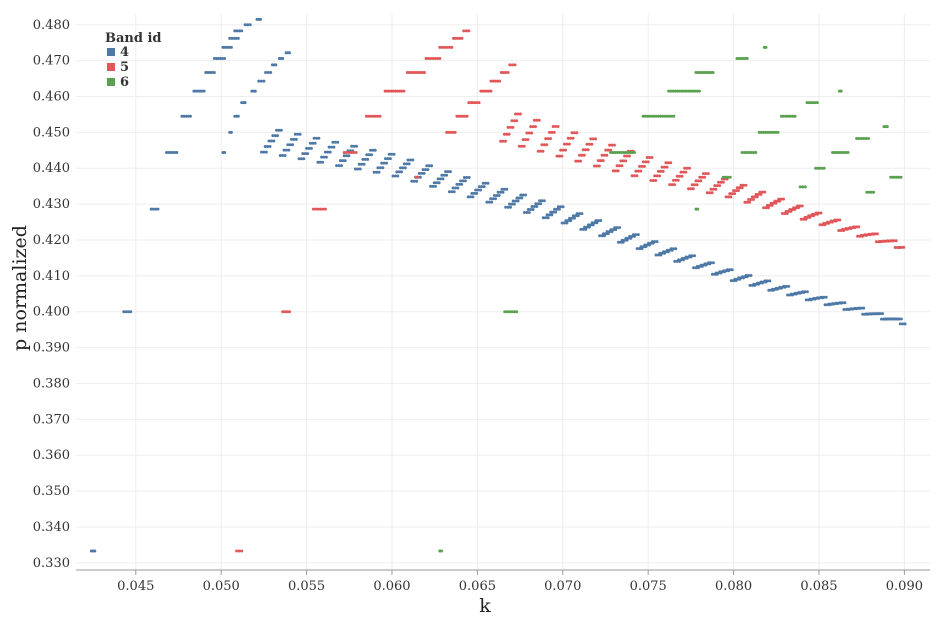 The height and width of the screenshot is (623, 943). What do you see at coordinates (124, 82) in the screenshot?
I see `legend-label-6: 6` at bounding box center [124, 82].